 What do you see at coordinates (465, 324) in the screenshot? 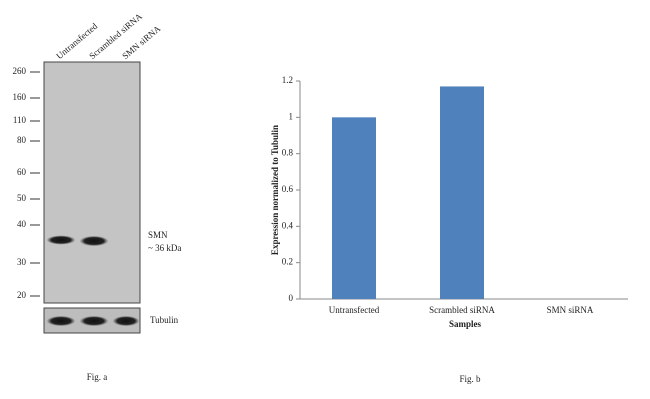
I see `x-axis-label: Samples` at bounding box center [465, 324].